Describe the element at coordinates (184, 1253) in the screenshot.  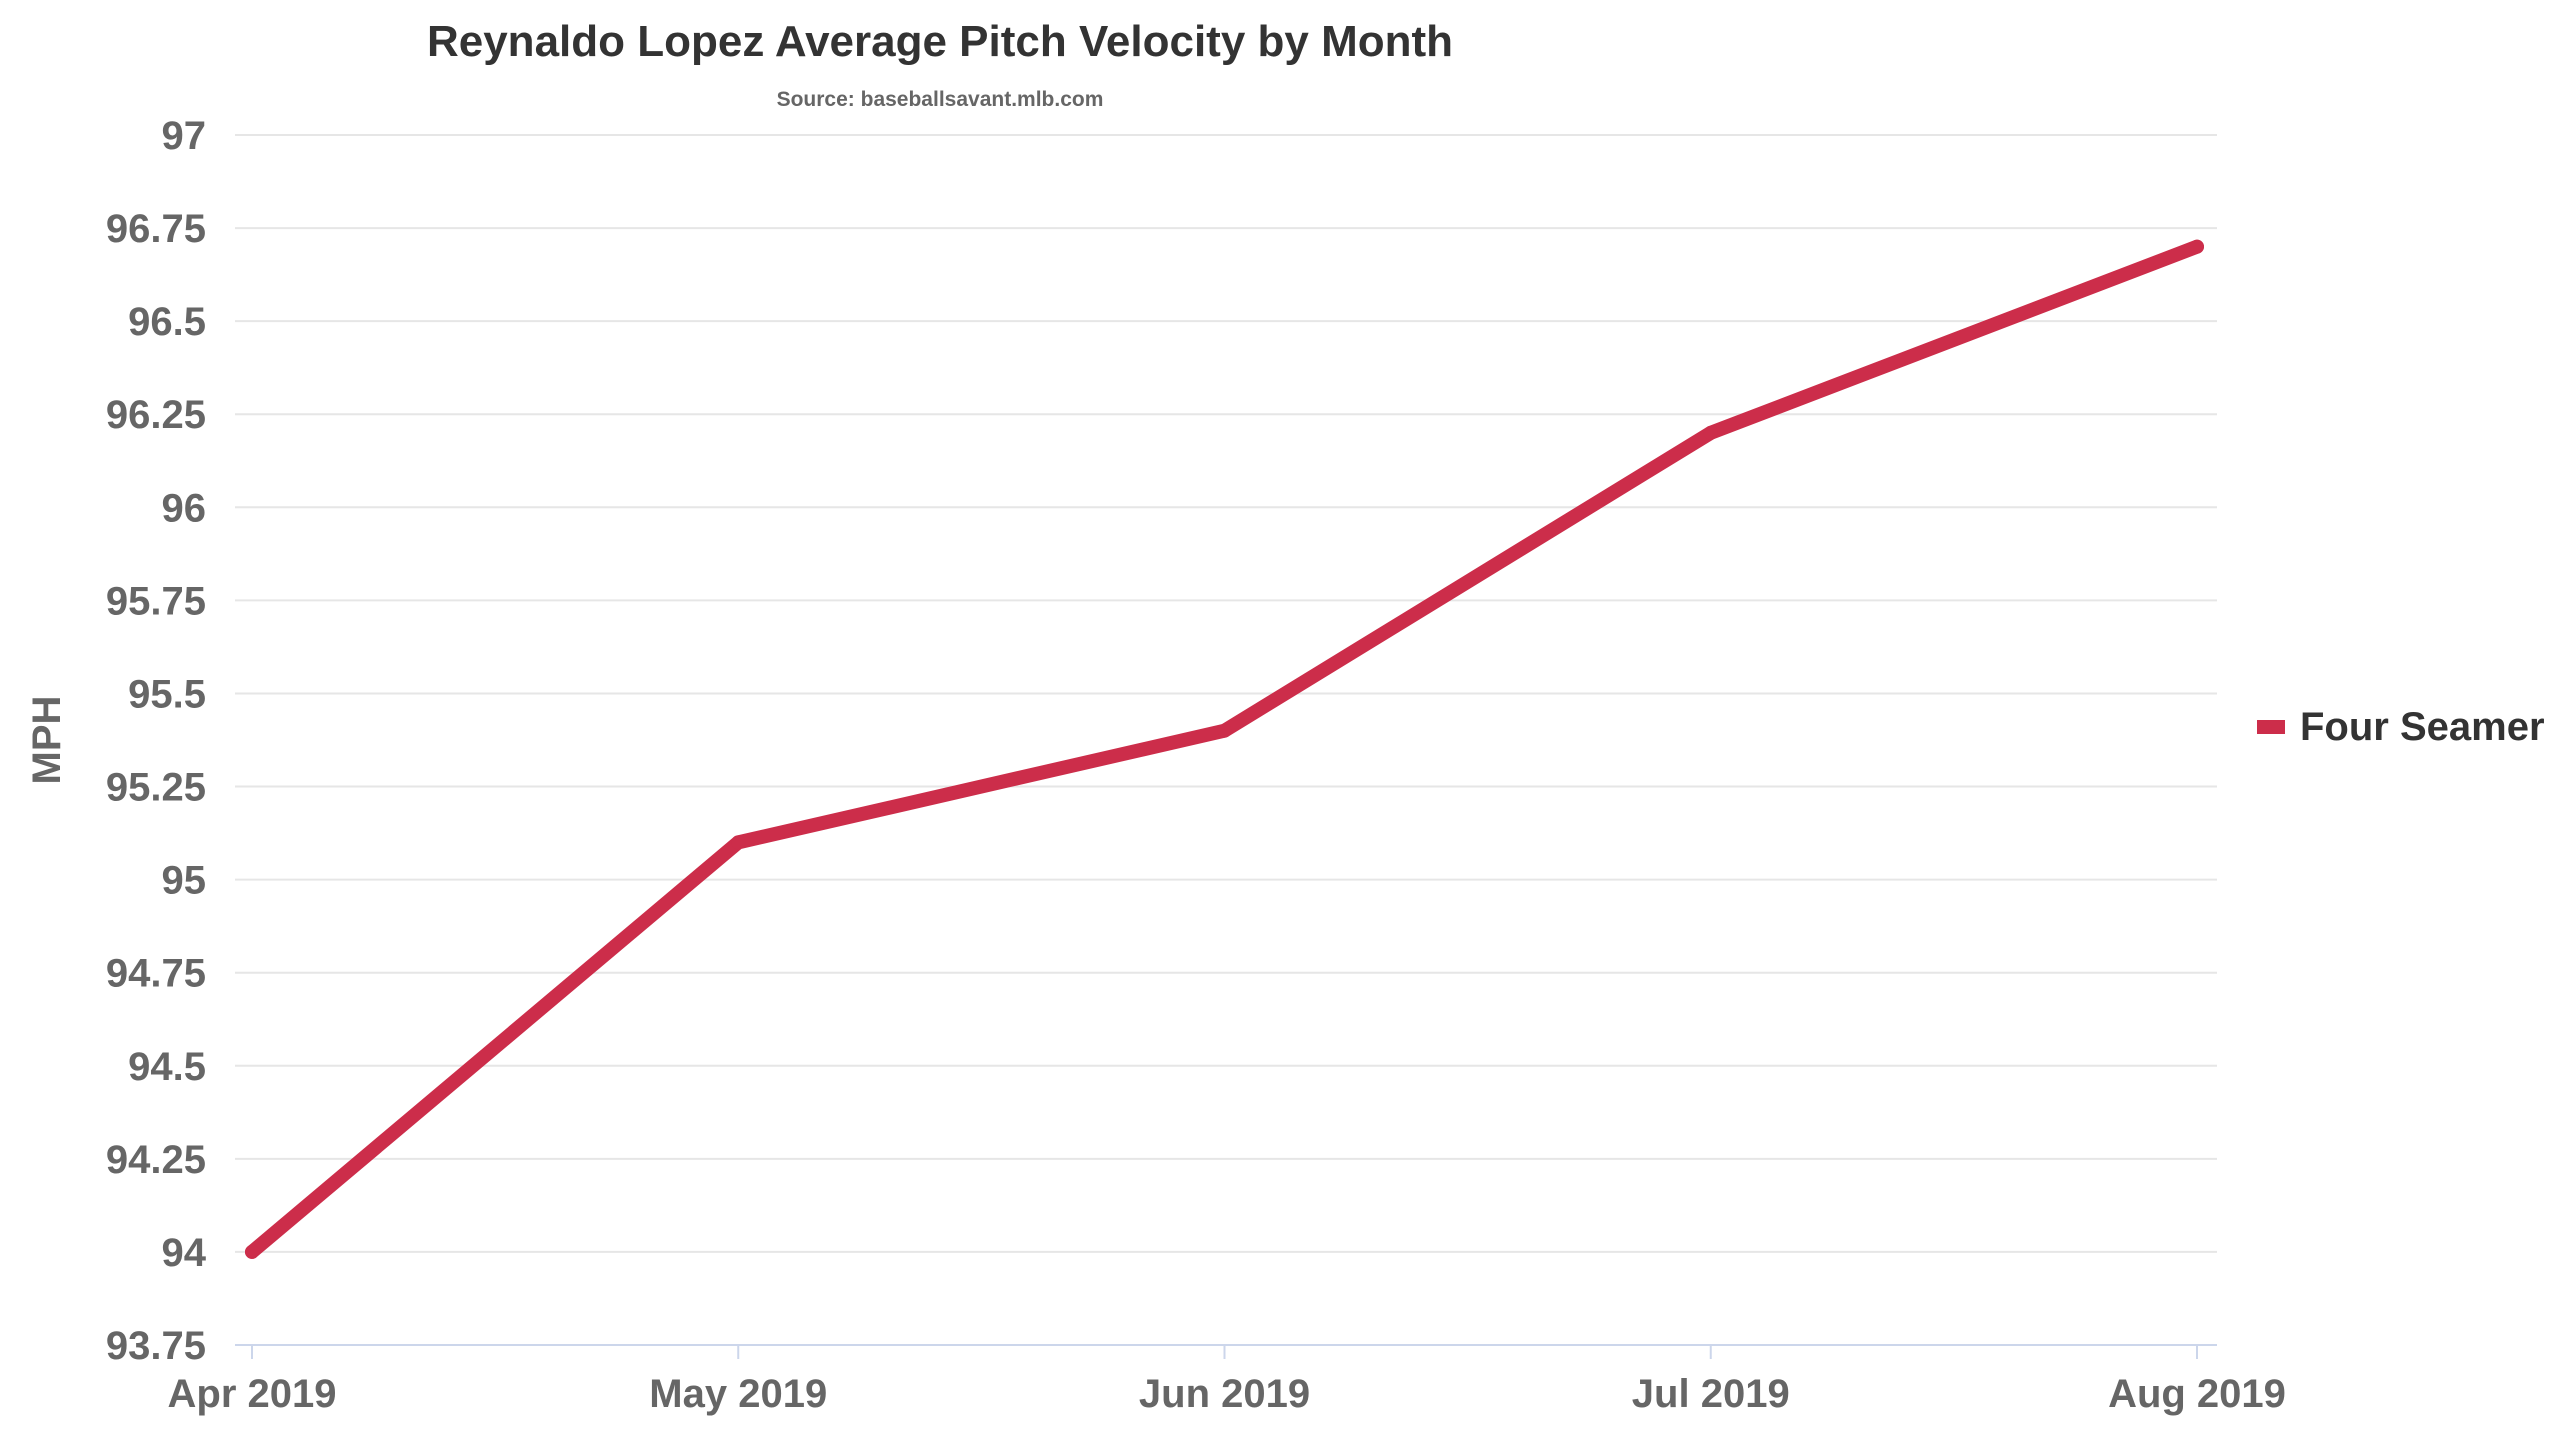
I see `y-tick-label: 94` at that location.